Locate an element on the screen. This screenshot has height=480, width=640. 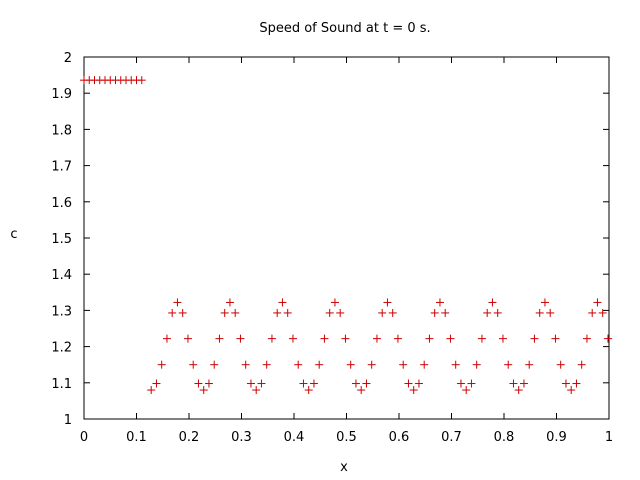
x-tick-label: 0.8 is located at coordinates (504, 437).